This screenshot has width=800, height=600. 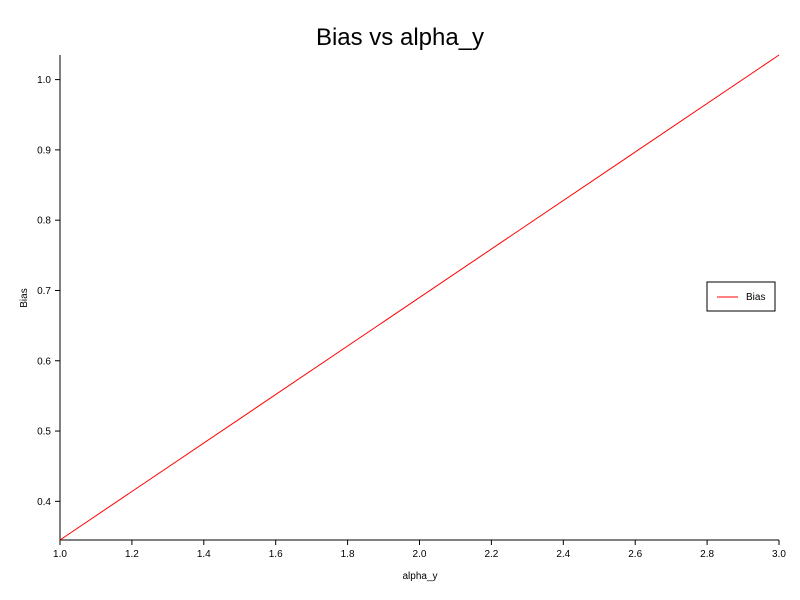 What do you see at coordinates (755, 297) in the screenshot?
I see `legend-label-bias: Bias` at bounding box center [755, 297].